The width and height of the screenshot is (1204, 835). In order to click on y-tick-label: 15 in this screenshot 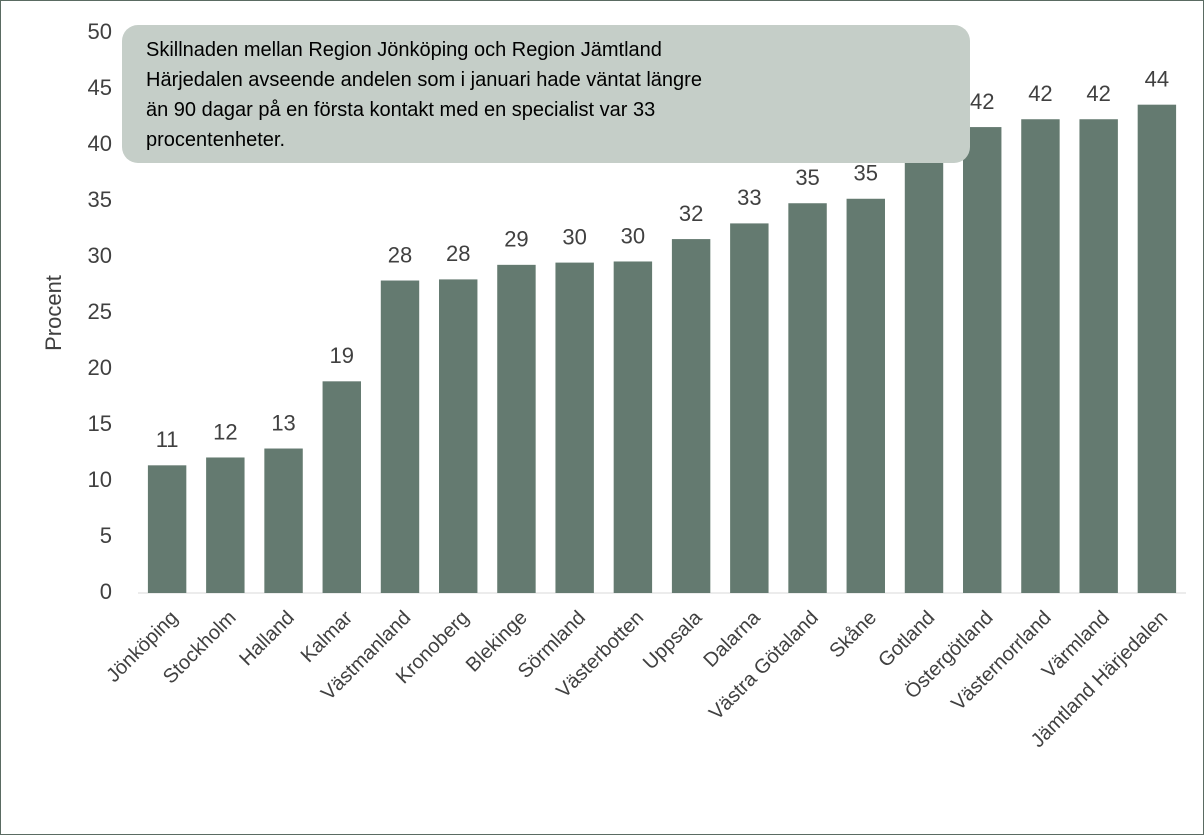, I will do `click(100, 423)`.